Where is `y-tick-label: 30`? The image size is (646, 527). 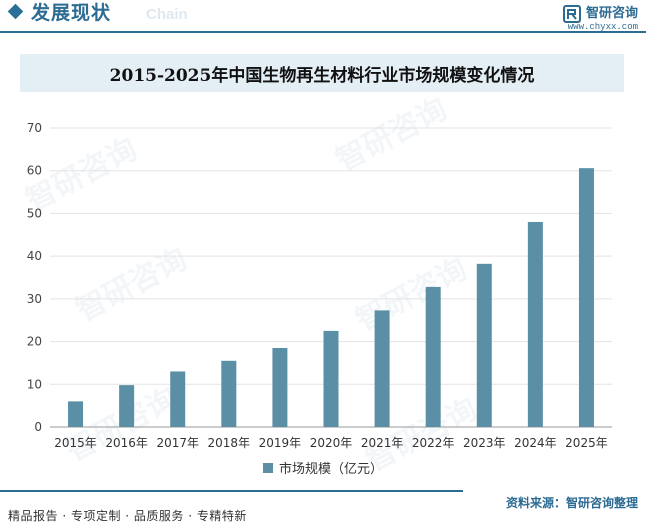
y-tick-label: 30 is located at coordinates (34, 299).